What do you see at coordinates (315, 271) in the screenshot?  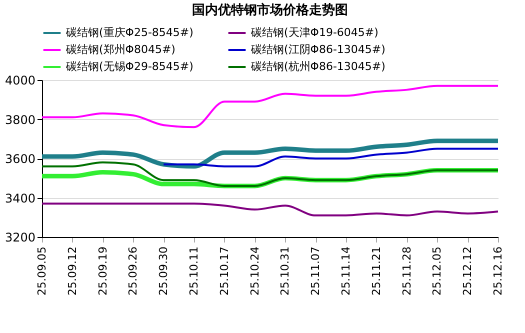 I see `x-tick-label: 25.11.07` at bounding box center [315, 271].